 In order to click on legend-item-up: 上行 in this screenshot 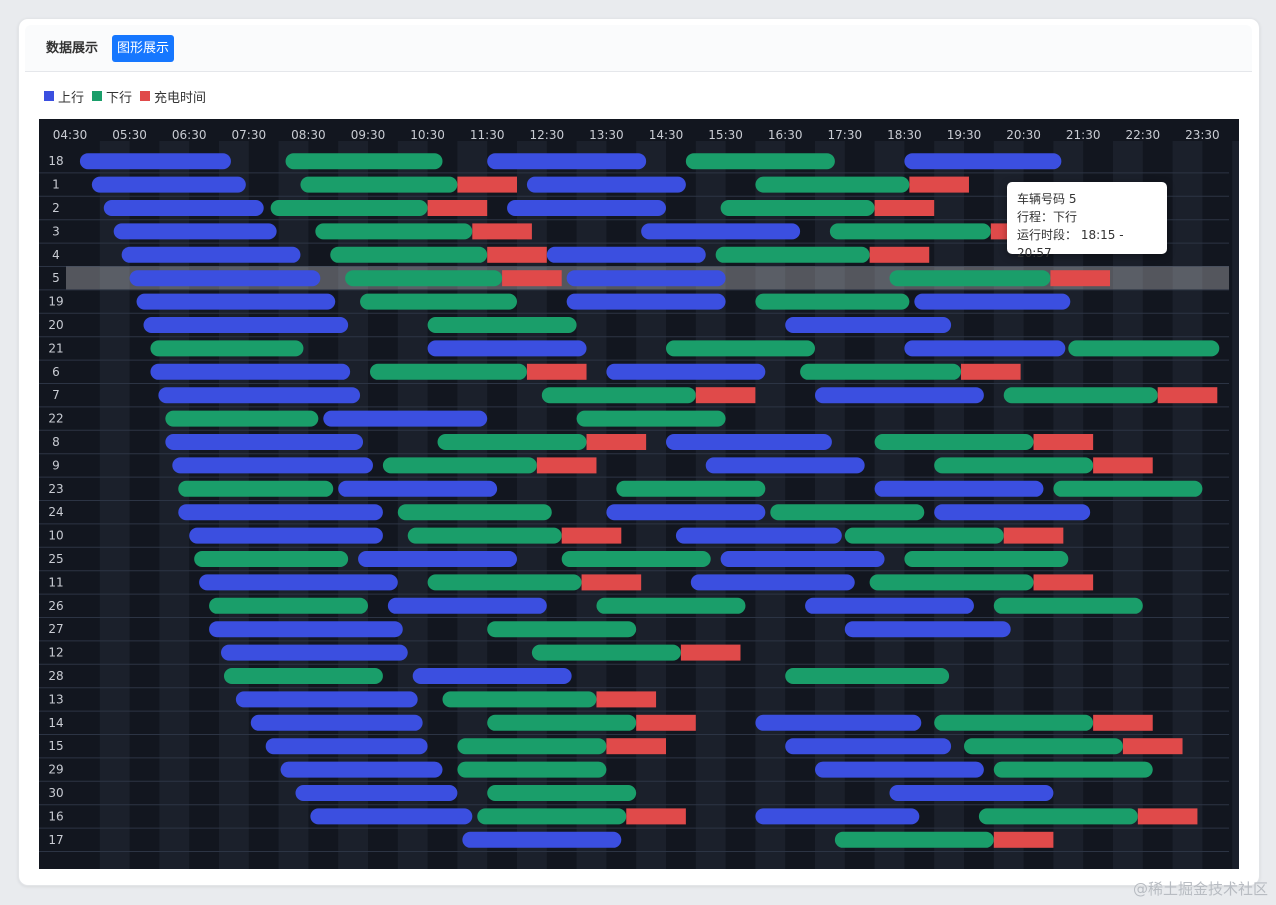, I will do `click(64, 96)`.